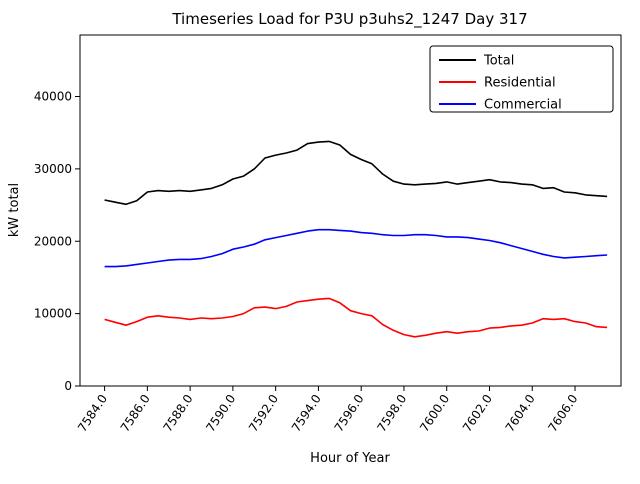 This screenshot has height=484, width=640. What do you see at coordinates (263, 413) in the screenshot?
I see `x-tick-label: 7592.0` at bounding box center [263, 413].